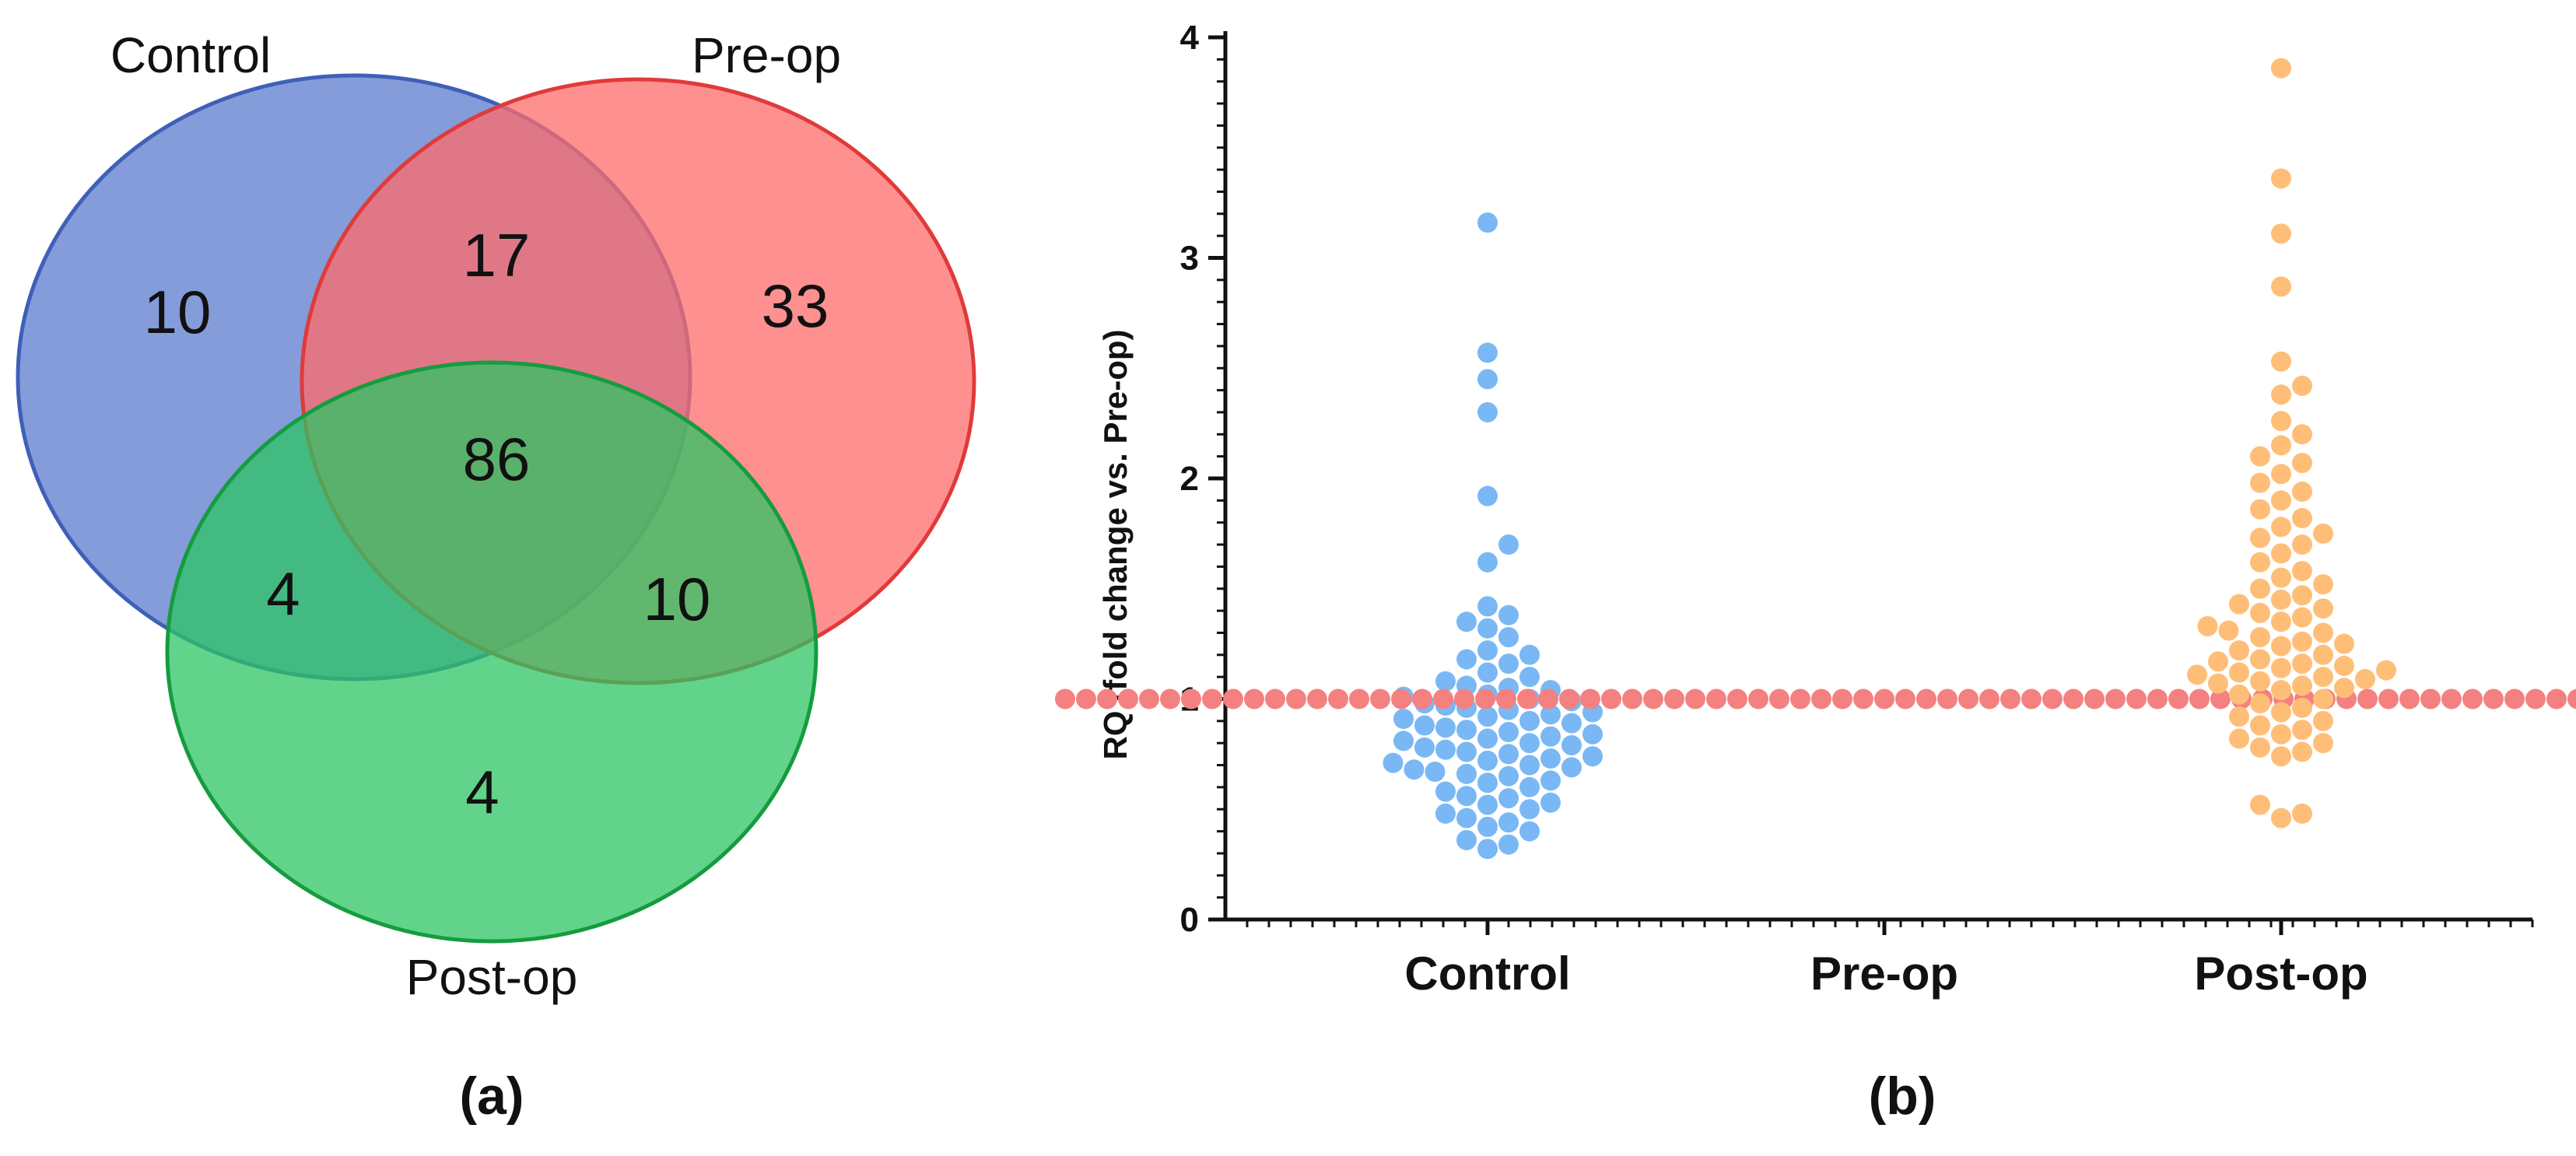 Image resolution: width=2576 pixels, height=1156 pixels. Describe the element at coordinates (1190, 38) in the screenshot. I see `y-tick-label: 4` at that location.